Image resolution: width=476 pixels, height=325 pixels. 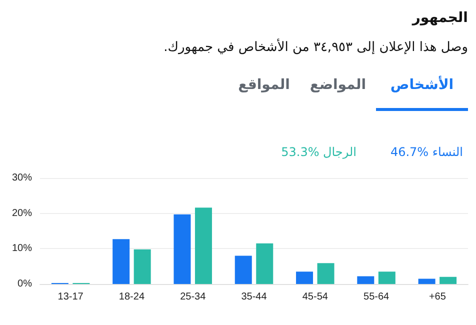 What do you see at coordinates (25, 284) in the screenshot?
I see `y-tick-label: 0%` at bounding box center [25, 284].